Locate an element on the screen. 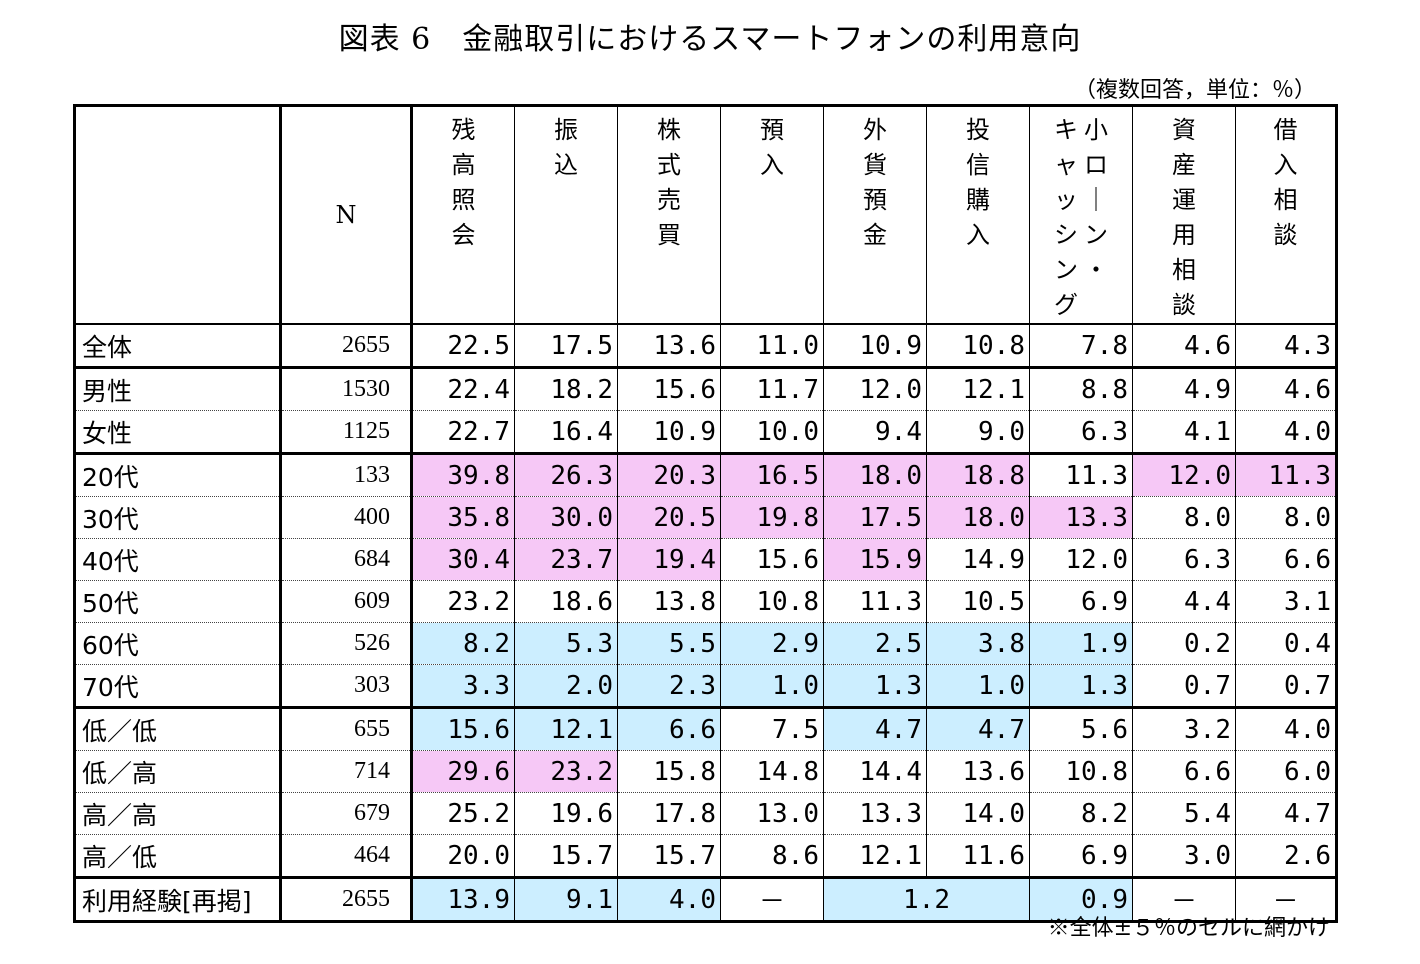  header-label: 残高照会 is located at coordinates (463, 180).